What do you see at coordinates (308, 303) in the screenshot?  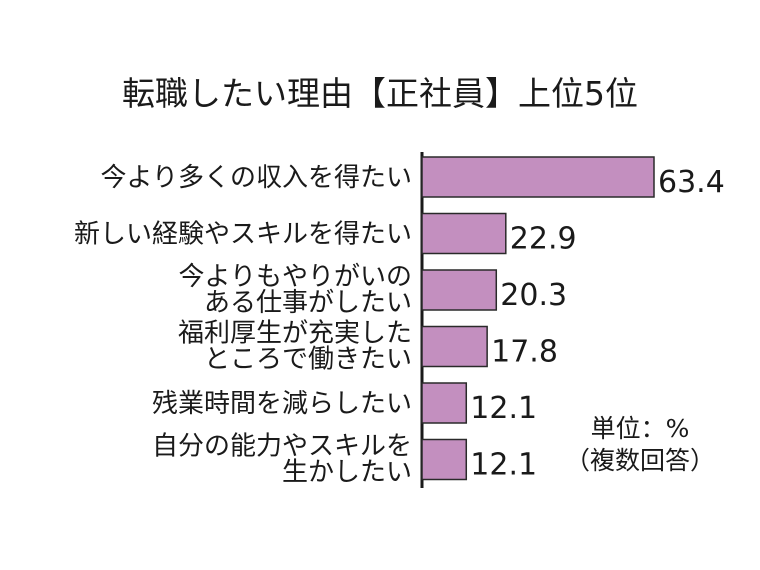 I see `category-label-3-line-2: ある仕事がしたい` at bounding box center [308, 303].